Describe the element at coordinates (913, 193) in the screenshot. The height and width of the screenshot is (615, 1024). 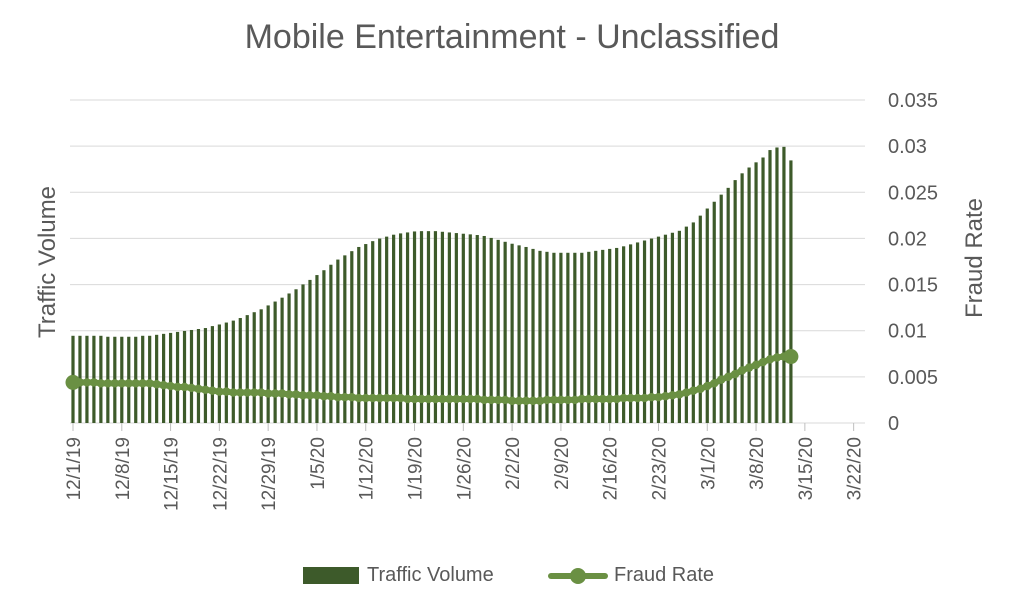
I see `y-right-tick-label: 0.025` at that location.